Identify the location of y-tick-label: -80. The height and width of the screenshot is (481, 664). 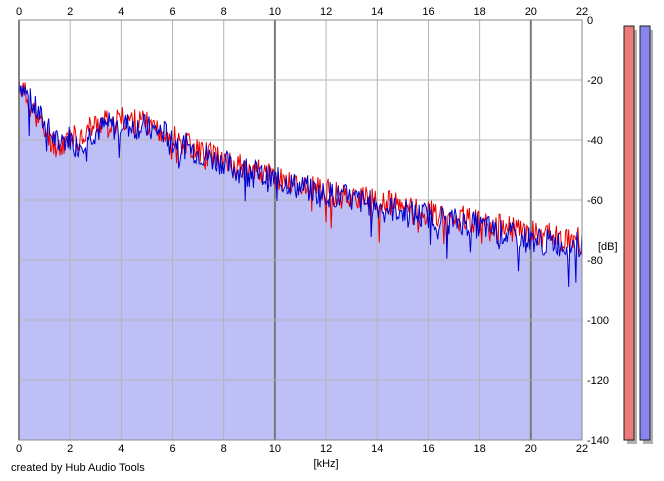
(595, 261).